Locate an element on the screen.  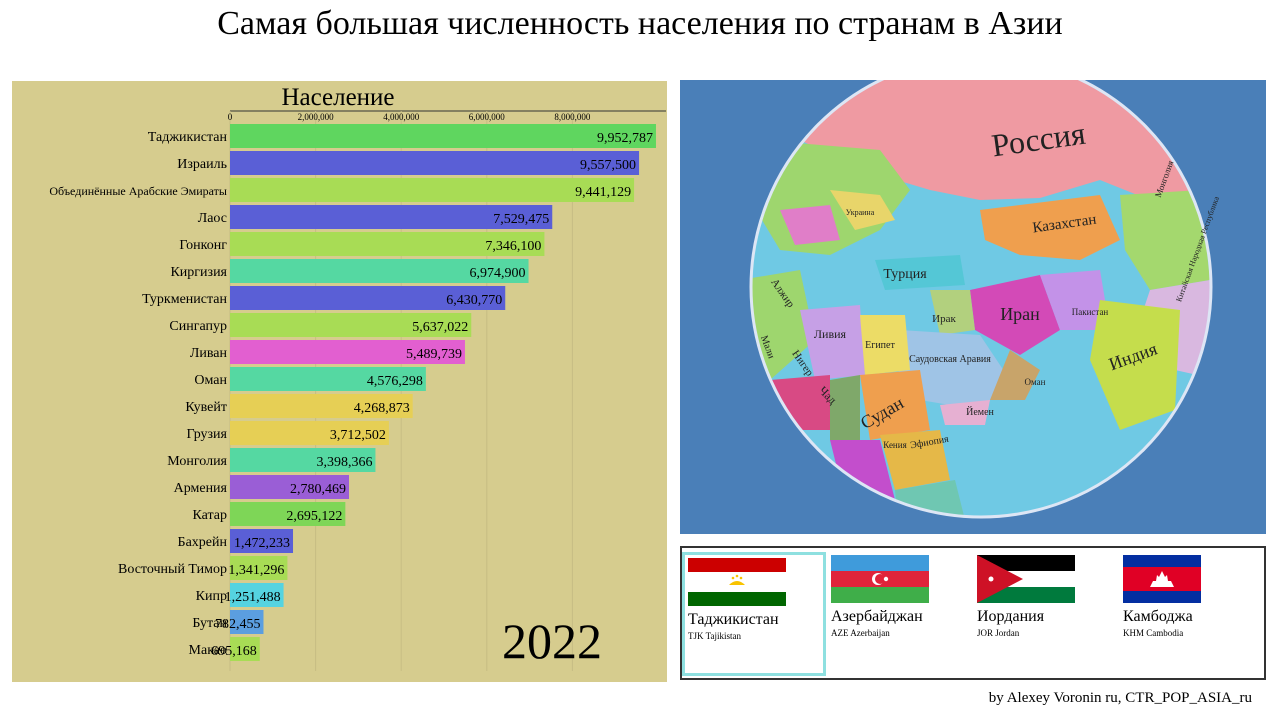
value-label: 6,974,900 is located at coordinates (498, 273).